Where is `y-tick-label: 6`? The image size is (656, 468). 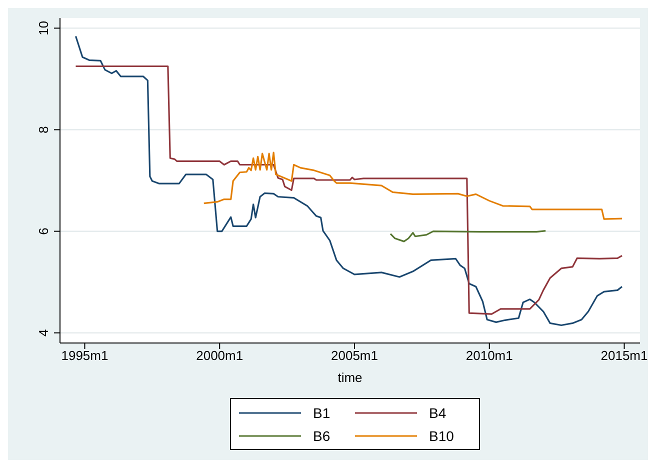
y-tick-label: 6 is located at coordinates (43, 231).